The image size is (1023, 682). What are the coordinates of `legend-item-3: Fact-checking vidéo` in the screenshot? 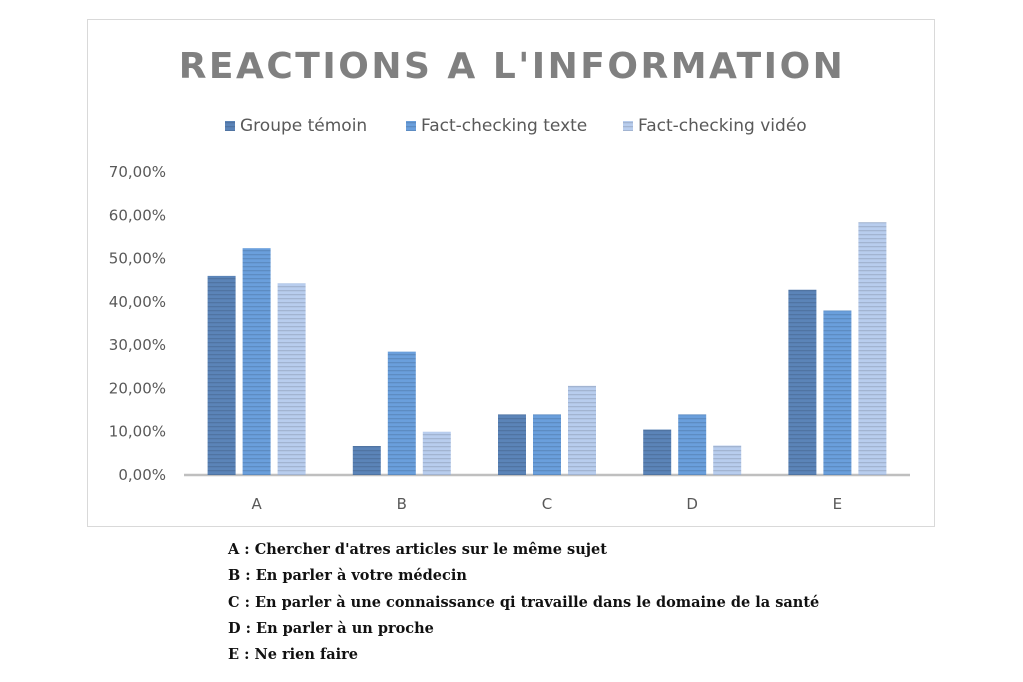 It's located at (715, 126).